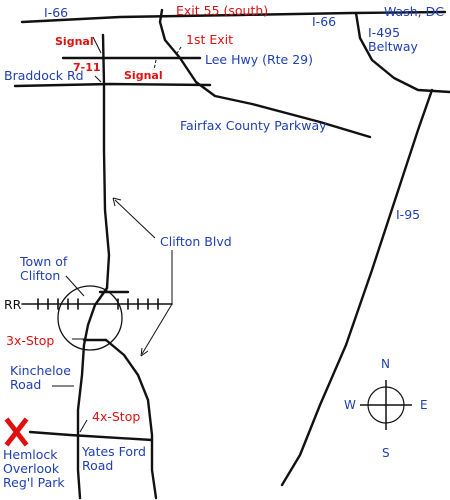 The width and height of the screenshot is (450, 500). I want to click on braddock-label: Braddock Rd, so click(44, 75).